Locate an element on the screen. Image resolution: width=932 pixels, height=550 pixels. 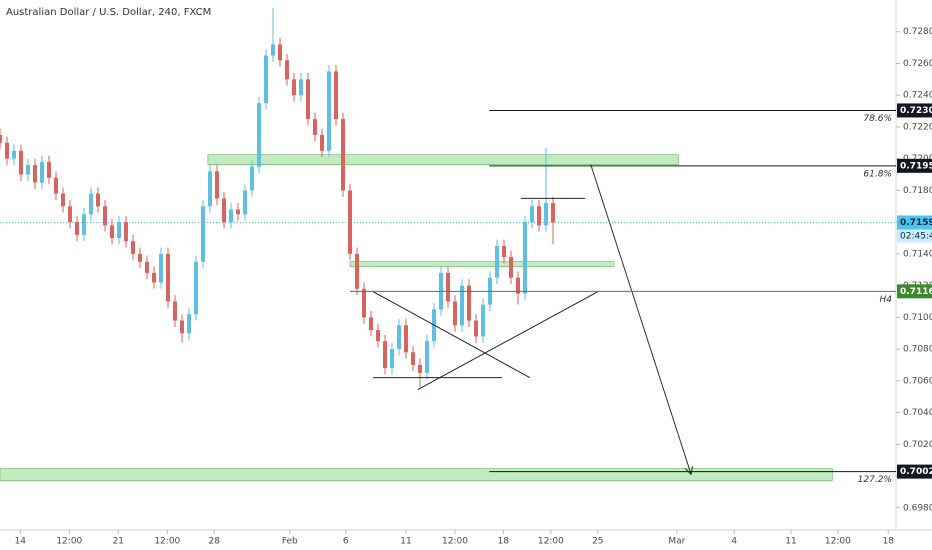
price-tag-label: 0.72304 is located at coordinates (916, 111).